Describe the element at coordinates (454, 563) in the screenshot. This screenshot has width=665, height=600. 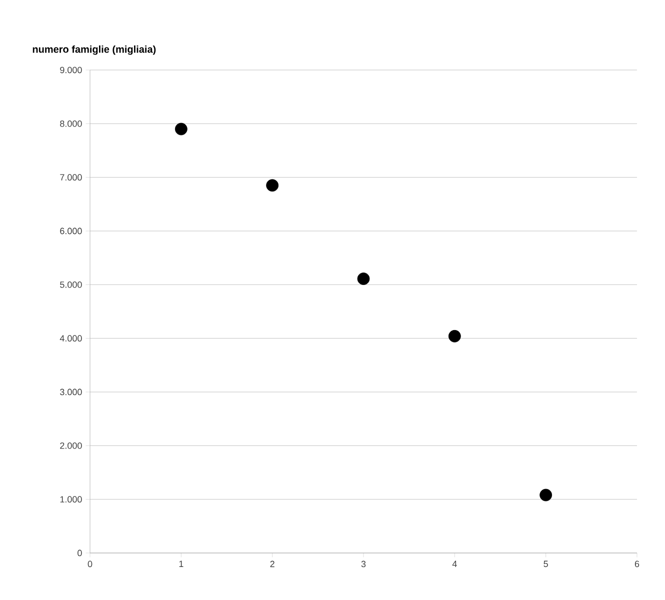
I see `x-tick-label: 4` at that location.